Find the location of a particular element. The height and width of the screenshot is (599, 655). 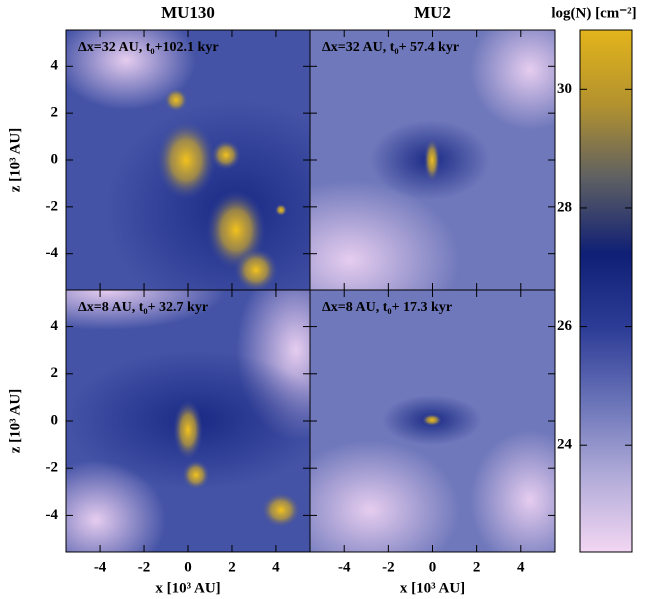

colorbar is located at coordinates (606, 291).